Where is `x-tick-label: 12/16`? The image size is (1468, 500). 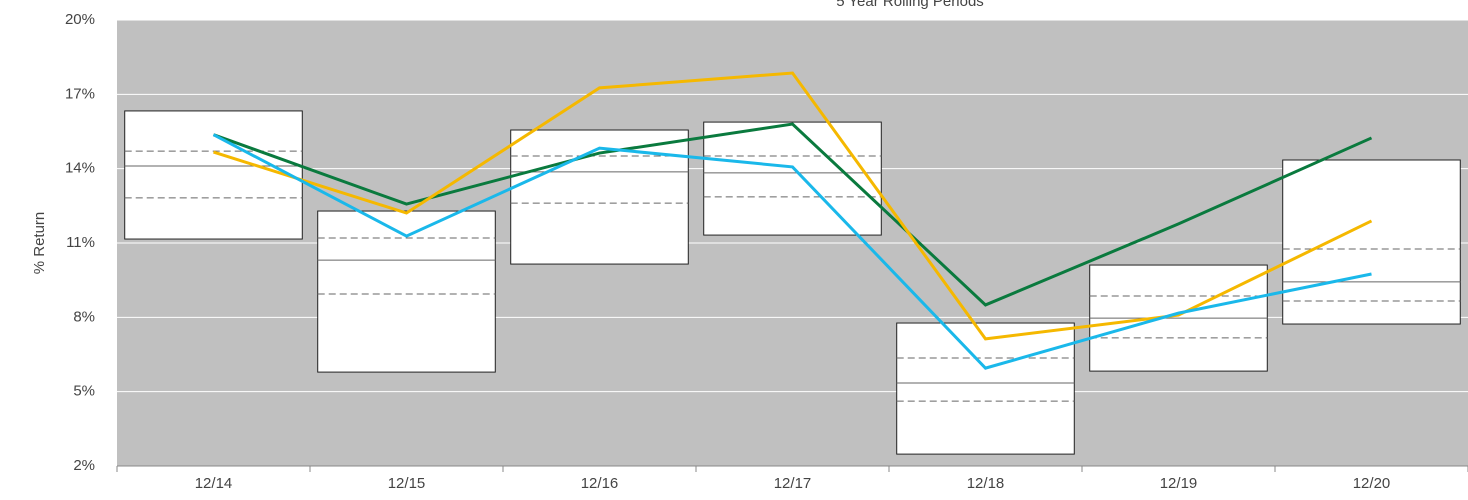 x-tick-label: 12/16 is located at coordinates (600, 483).